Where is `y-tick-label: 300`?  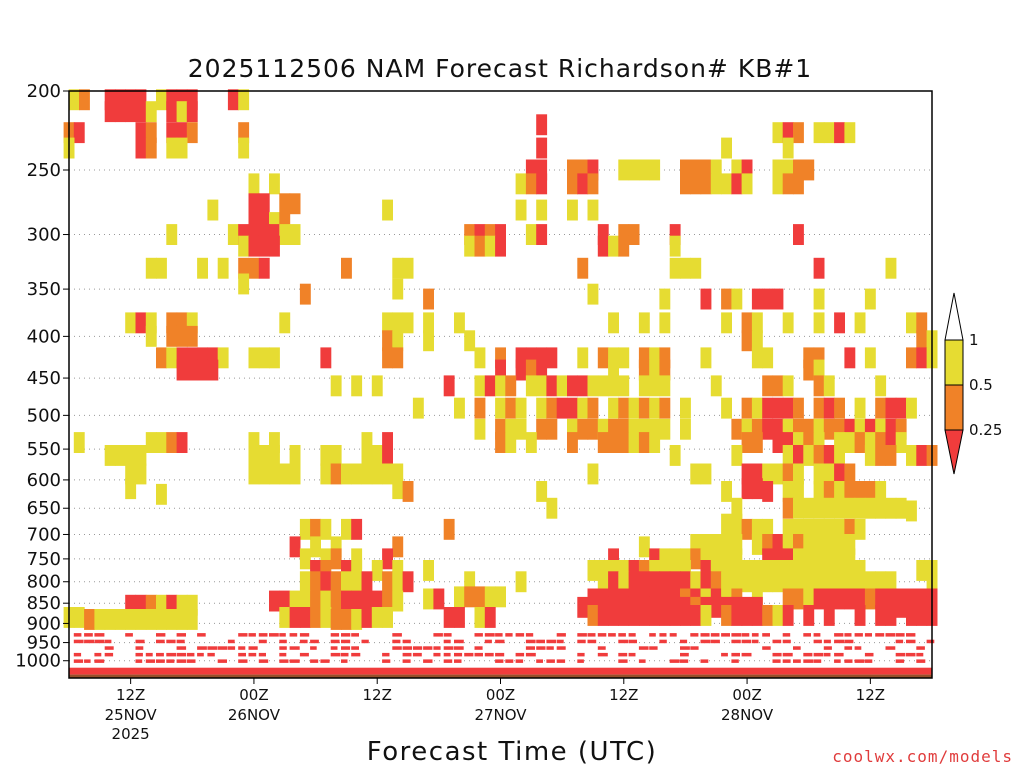 y-tick-label: 300 is located at coordinates (44, 235).